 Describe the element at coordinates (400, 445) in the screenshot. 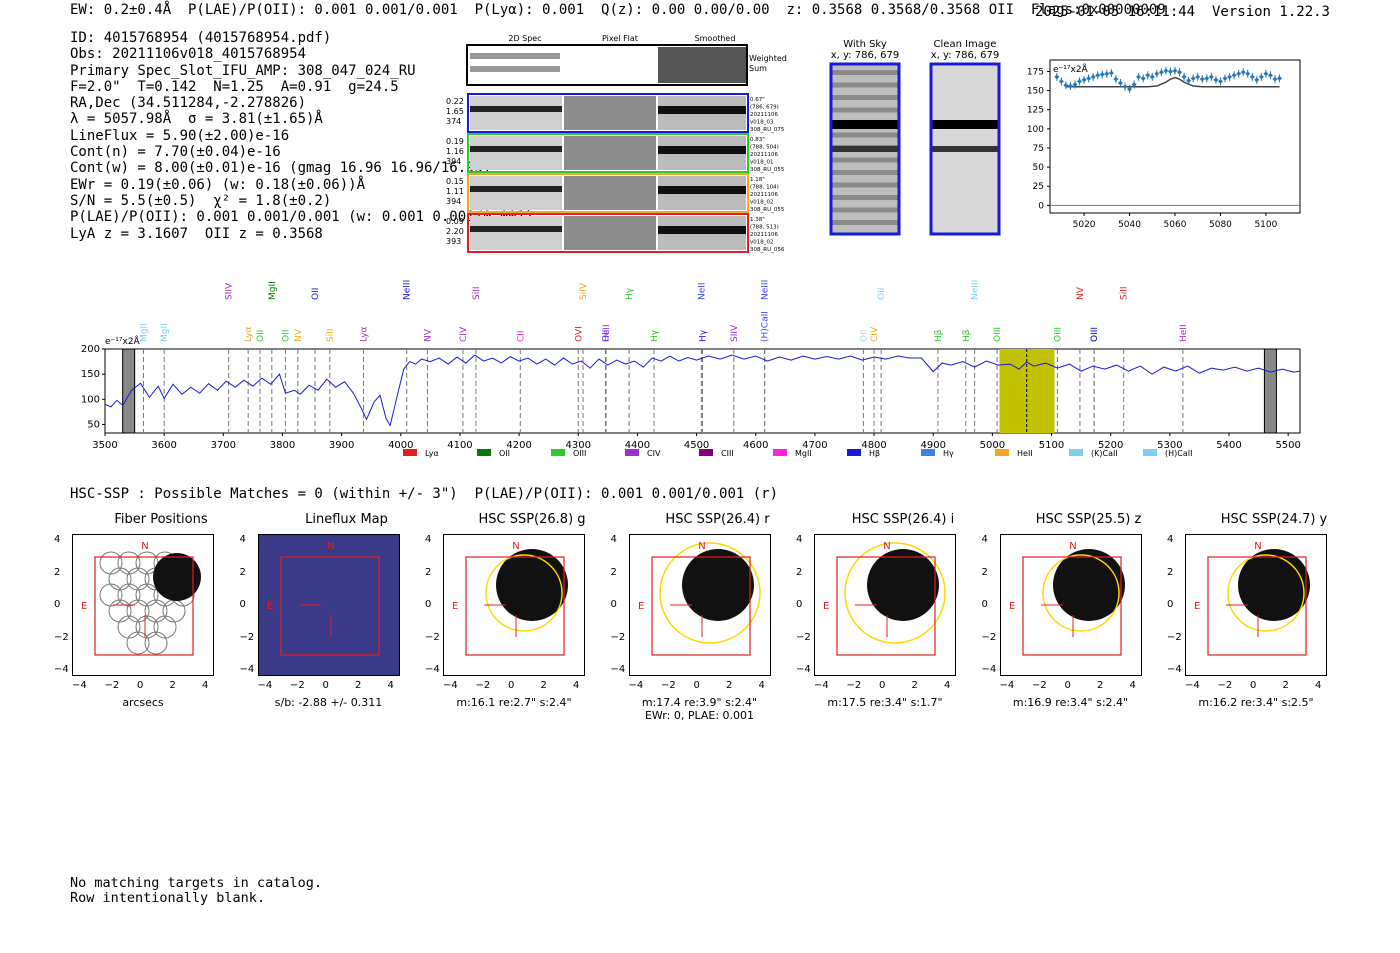

I see `spectrum-x-tick-label: 4000` at that location.